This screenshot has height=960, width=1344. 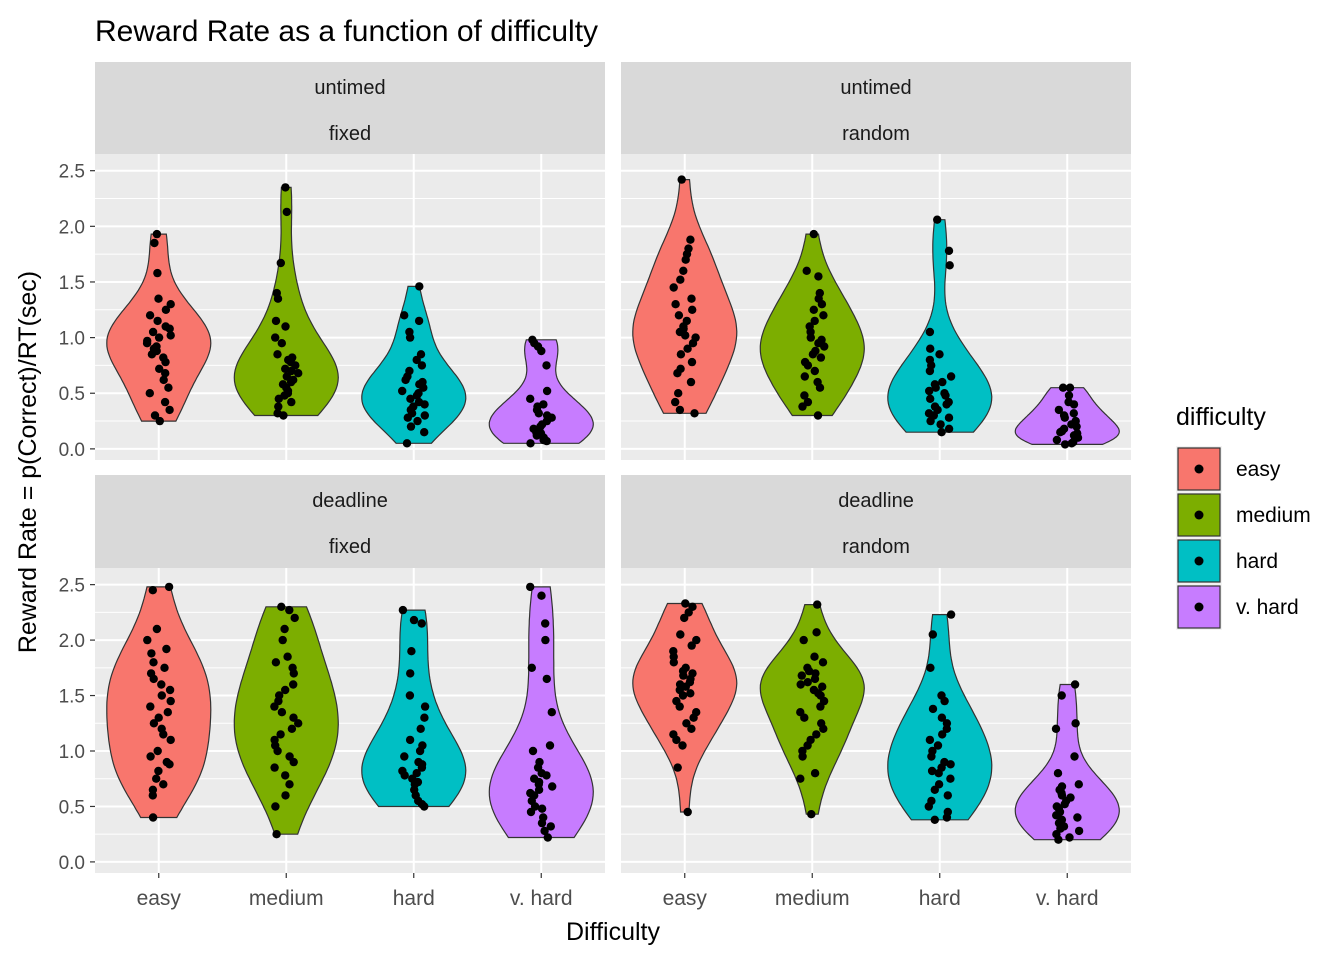 I want to click on legend-point-icon, so click(x=1199, y=607).